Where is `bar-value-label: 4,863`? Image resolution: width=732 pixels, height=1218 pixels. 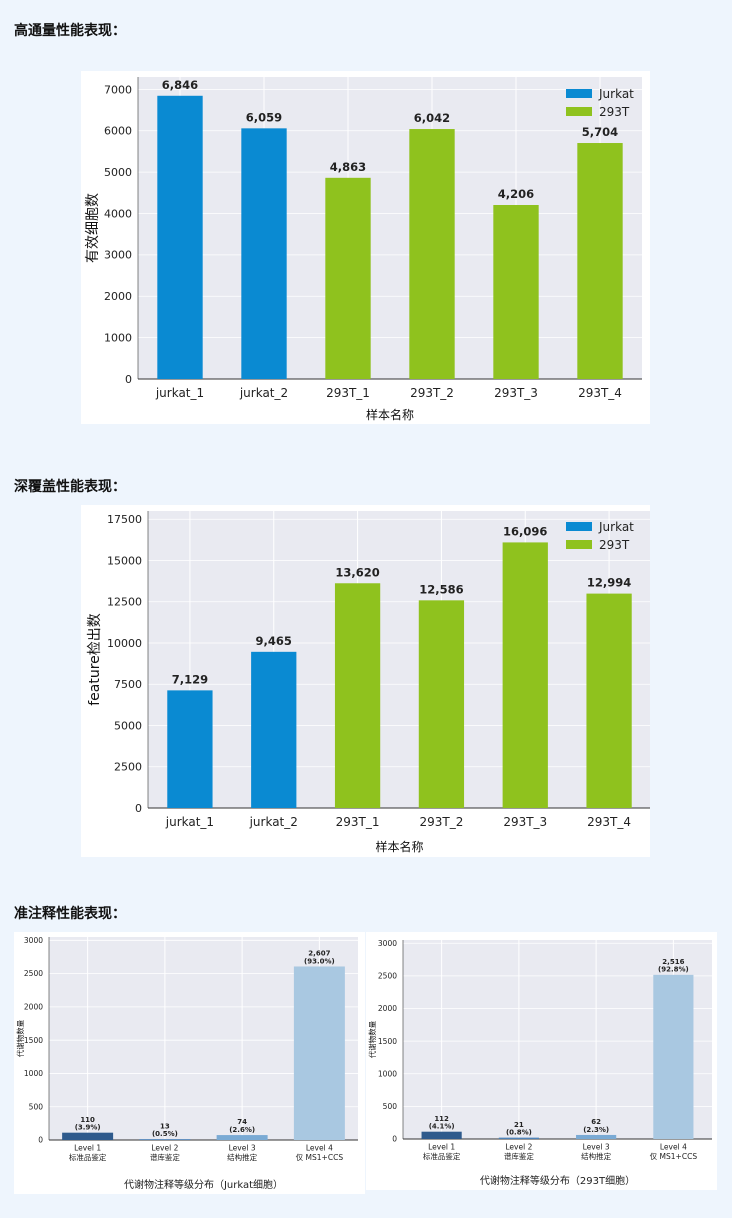
bar-value-label: 4,863 is located at coordinates (348, 167).